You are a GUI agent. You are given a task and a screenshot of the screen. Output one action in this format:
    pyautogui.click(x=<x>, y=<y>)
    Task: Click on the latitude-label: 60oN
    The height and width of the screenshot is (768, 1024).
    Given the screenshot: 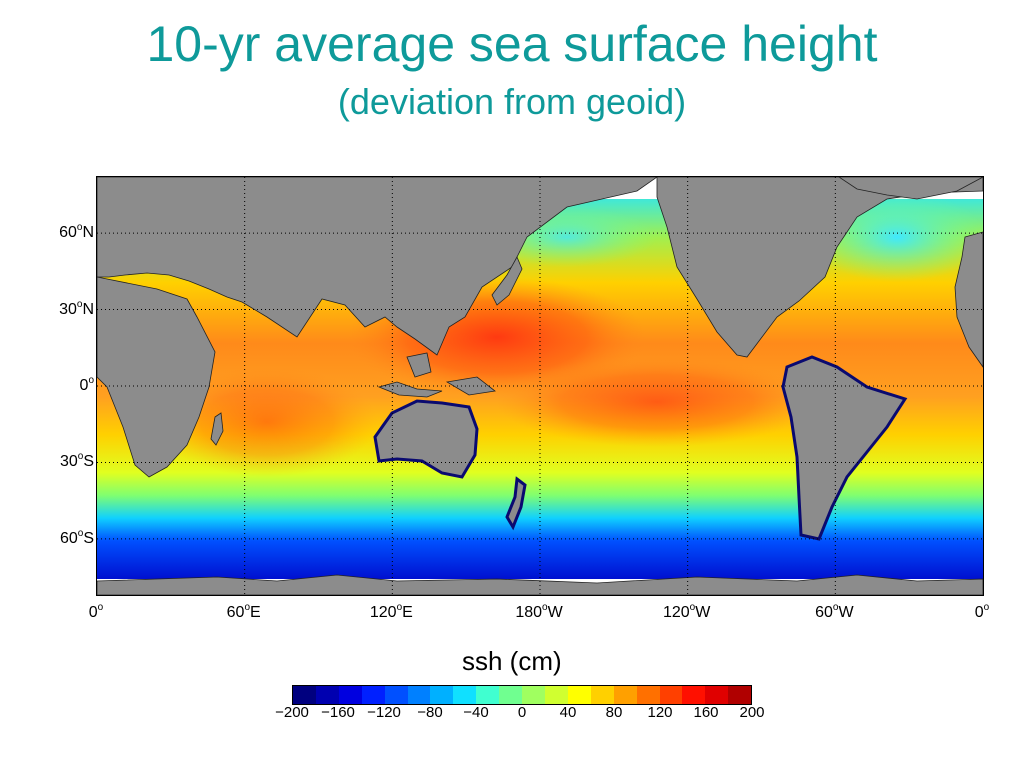 What is the action you would take?
    pyautogui.click(x=65, y=232)
    